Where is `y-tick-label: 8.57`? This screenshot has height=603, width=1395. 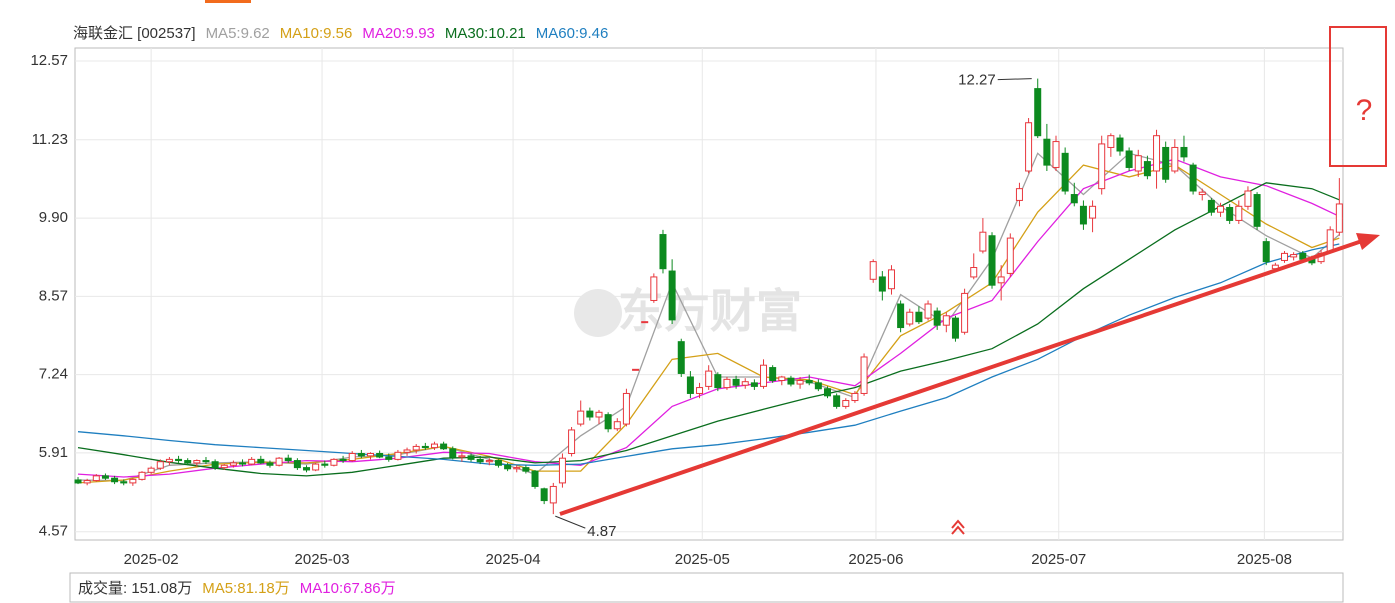 y-tick-label: 8.57 is located at coordinates (53, 295).